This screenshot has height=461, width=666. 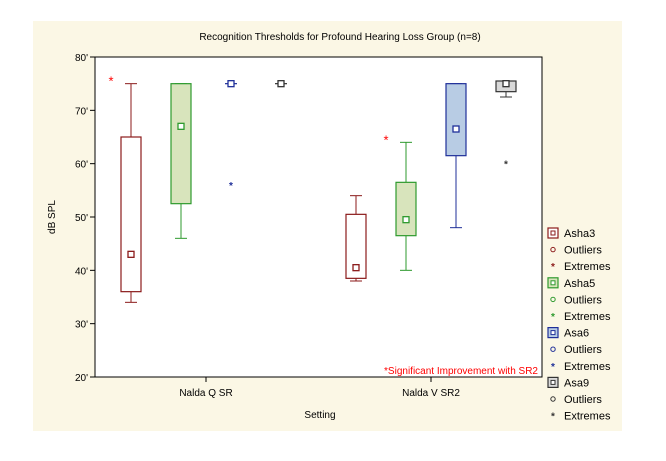 What do you see at coordinates (406, 220) in the screenshot?
I see `median-marker-asha5-nalda-v-sr2` at bounding box center [406, 220].